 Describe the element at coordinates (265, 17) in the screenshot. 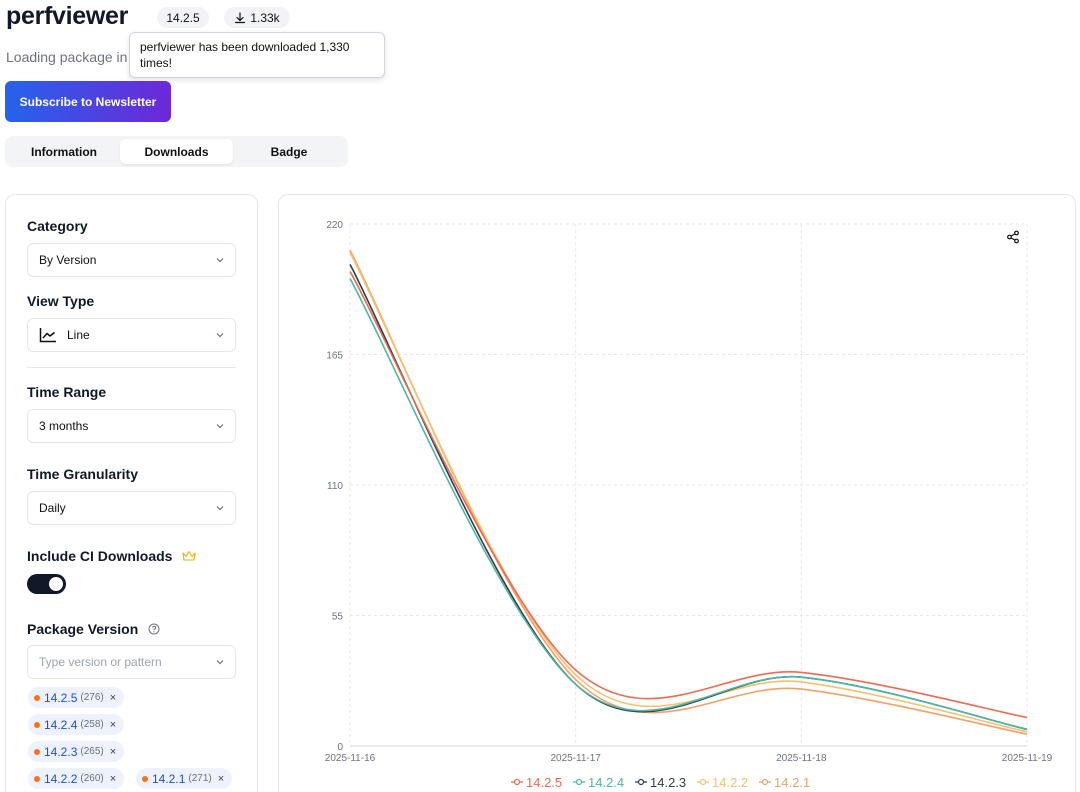

I see `downloads-count: 1.33k` at that location.